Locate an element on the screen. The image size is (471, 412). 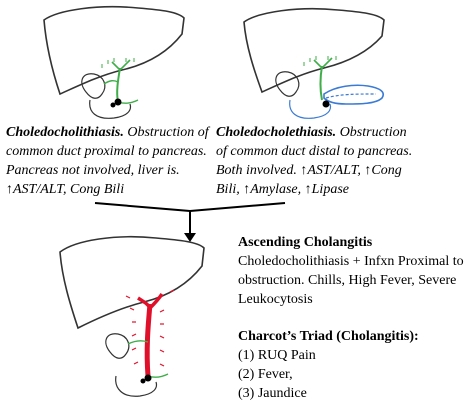
ascending-line-3: Leukocytosis is located at coordinates (275, 299).